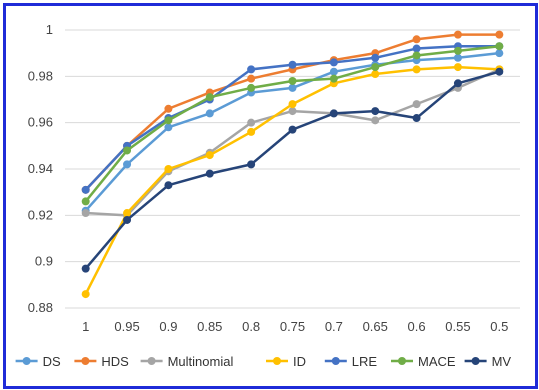 Image resolution: width=539 pixels, height=390 pixels. I want to click on y-tick-label: 0.92, so click(40, 214).